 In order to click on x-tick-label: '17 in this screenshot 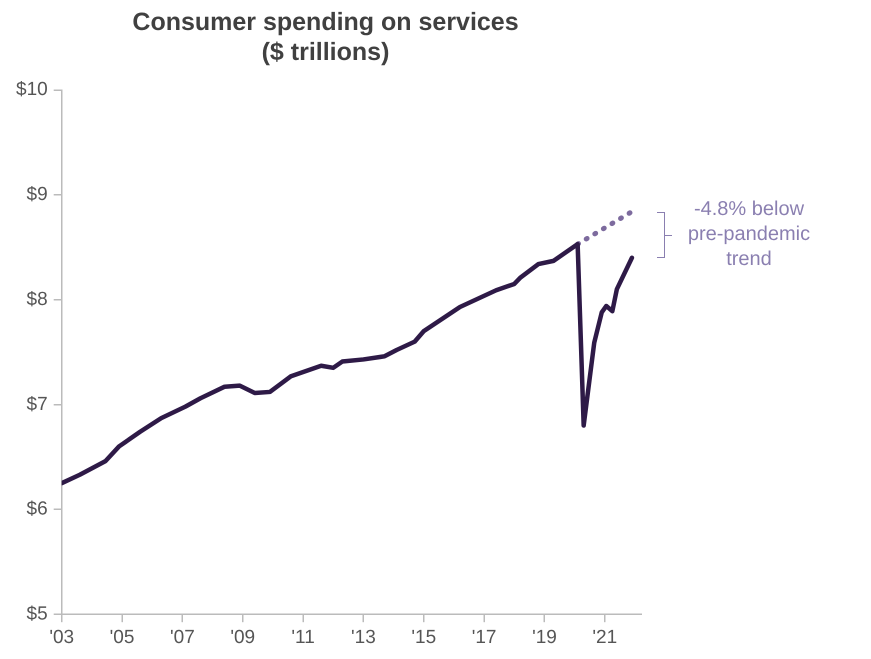, I will do `click(484, 637)`.